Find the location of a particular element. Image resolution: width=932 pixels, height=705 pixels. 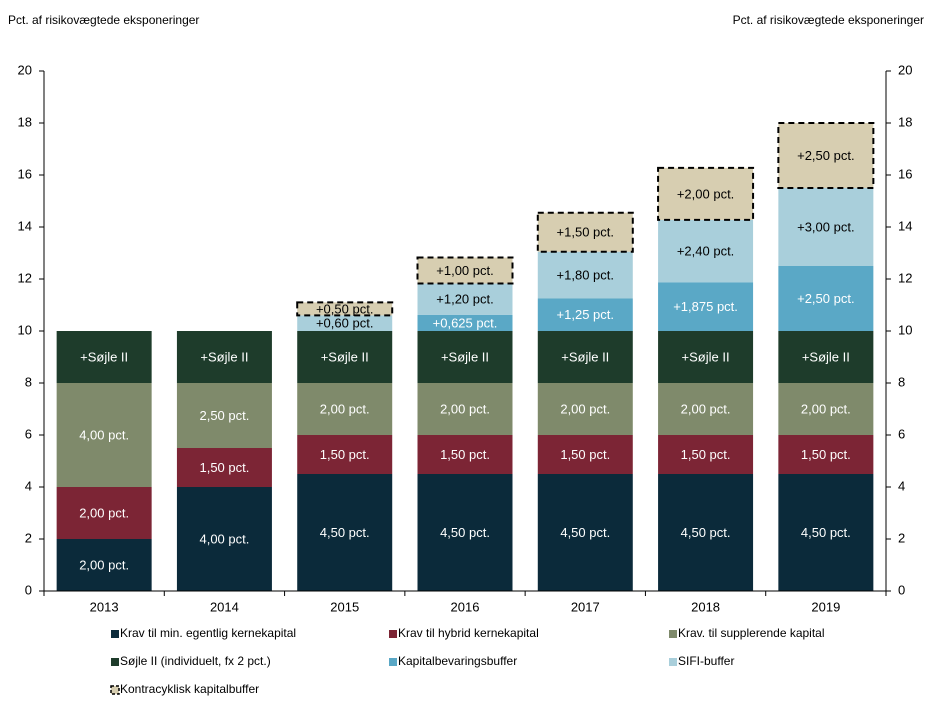

y2-tick-label: 14 is located at coordinates (905, 225).